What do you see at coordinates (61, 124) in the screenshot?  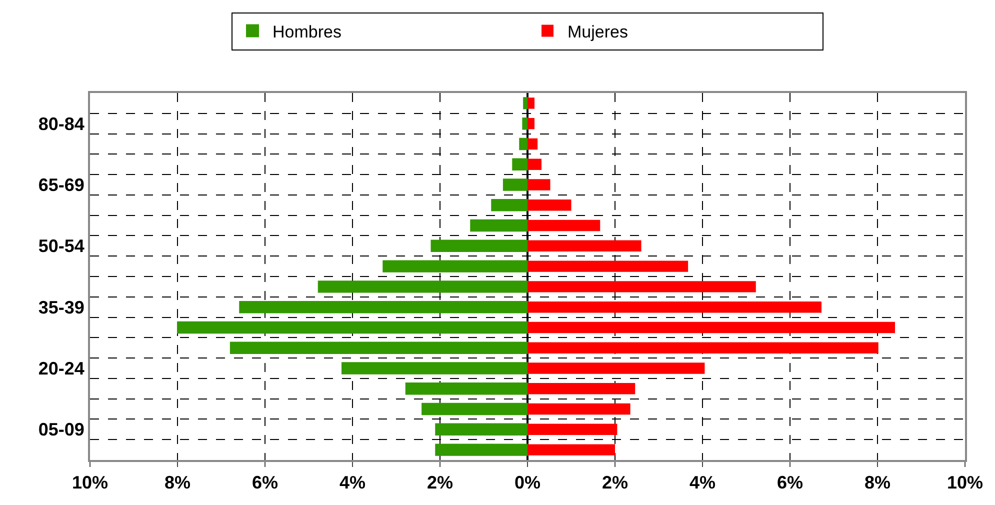 I see `y-tick-label: 80-84` at bounding box center [61, 124].